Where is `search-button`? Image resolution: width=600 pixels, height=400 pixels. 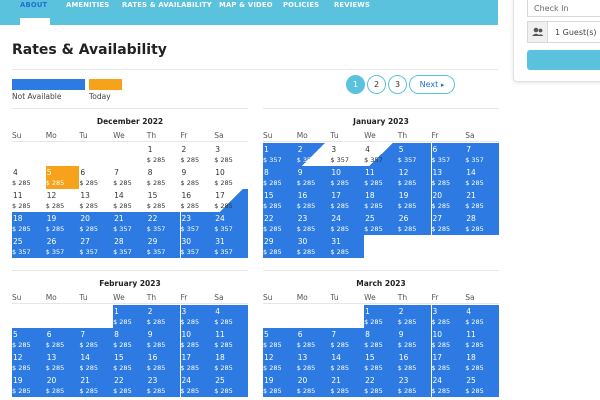
search-button is located at coordinates (563, 60).